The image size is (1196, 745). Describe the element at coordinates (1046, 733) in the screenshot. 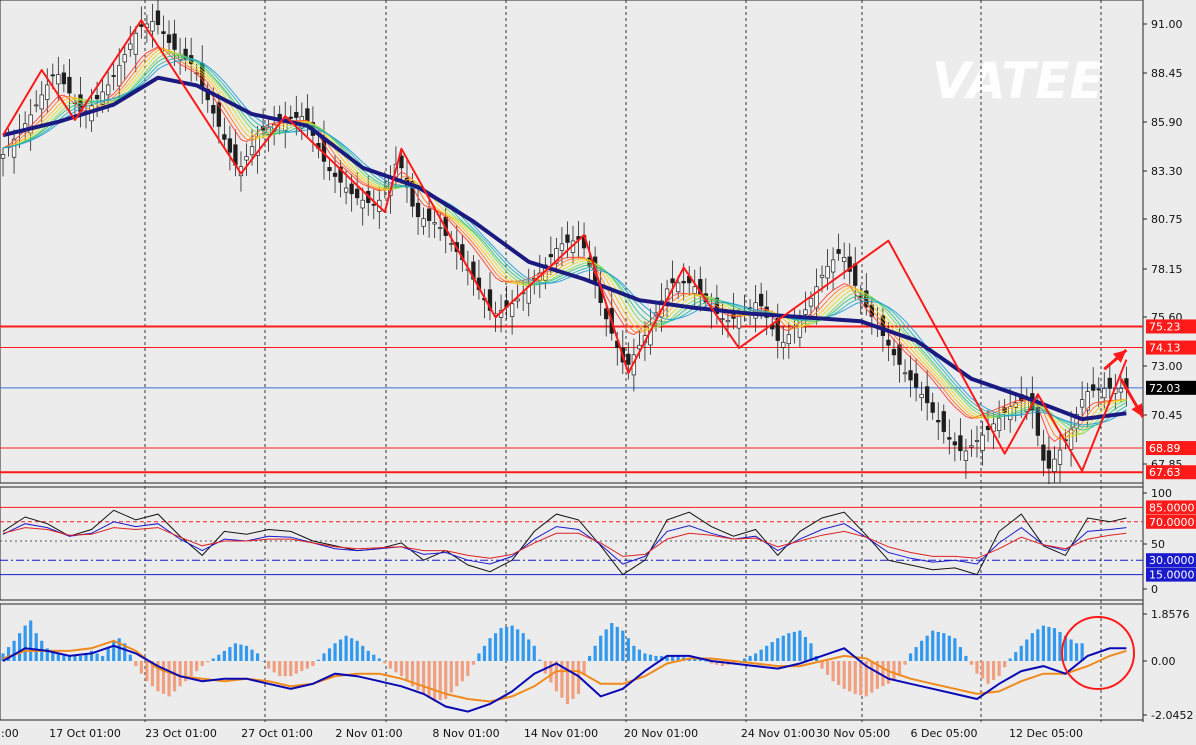

I see `x-tick-label: 12 Dec 05:00` at that location.